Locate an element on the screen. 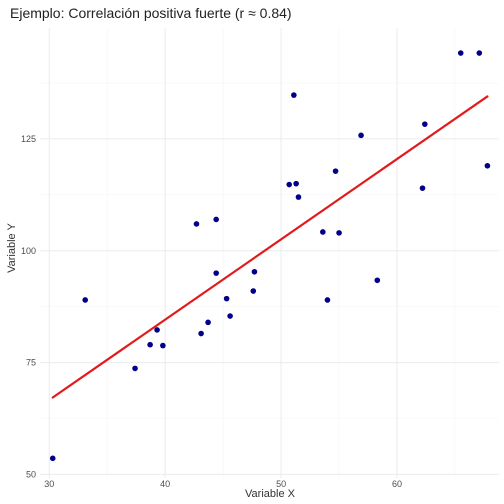 The width and height of the screenshot is (504, 504). x-axis-label: Variable X is located at coordinates (270, 494).